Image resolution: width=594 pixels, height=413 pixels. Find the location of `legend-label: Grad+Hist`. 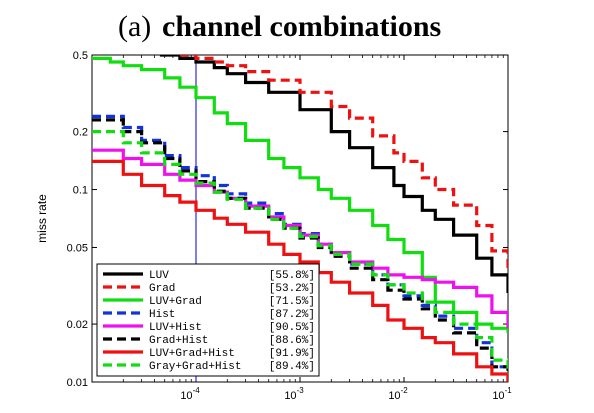

legend-label: Grad+Hist is located at coordinates (178, 341).